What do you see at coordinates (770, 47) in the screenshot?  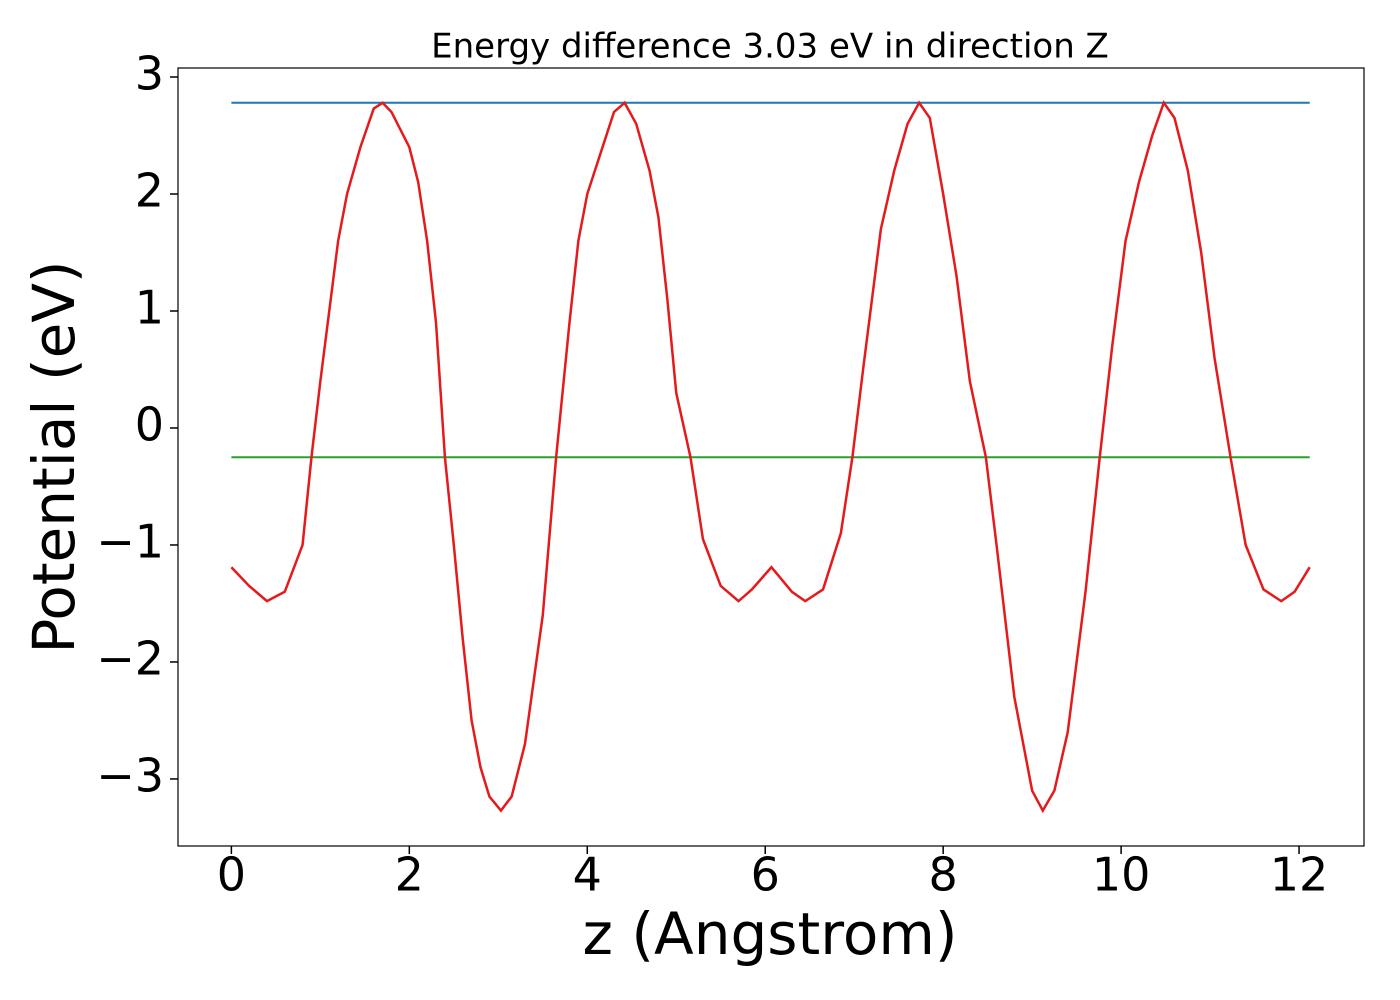 I see `chart-title: Energy difference 3.03 eV in direction Z` at bounding box center [770, 47].